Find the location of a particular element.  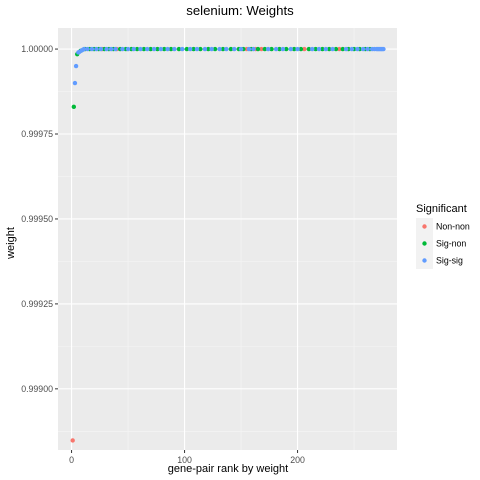

legend: Significant Non-non Sig-non Sig-sig is located at coordinates (443, 236).